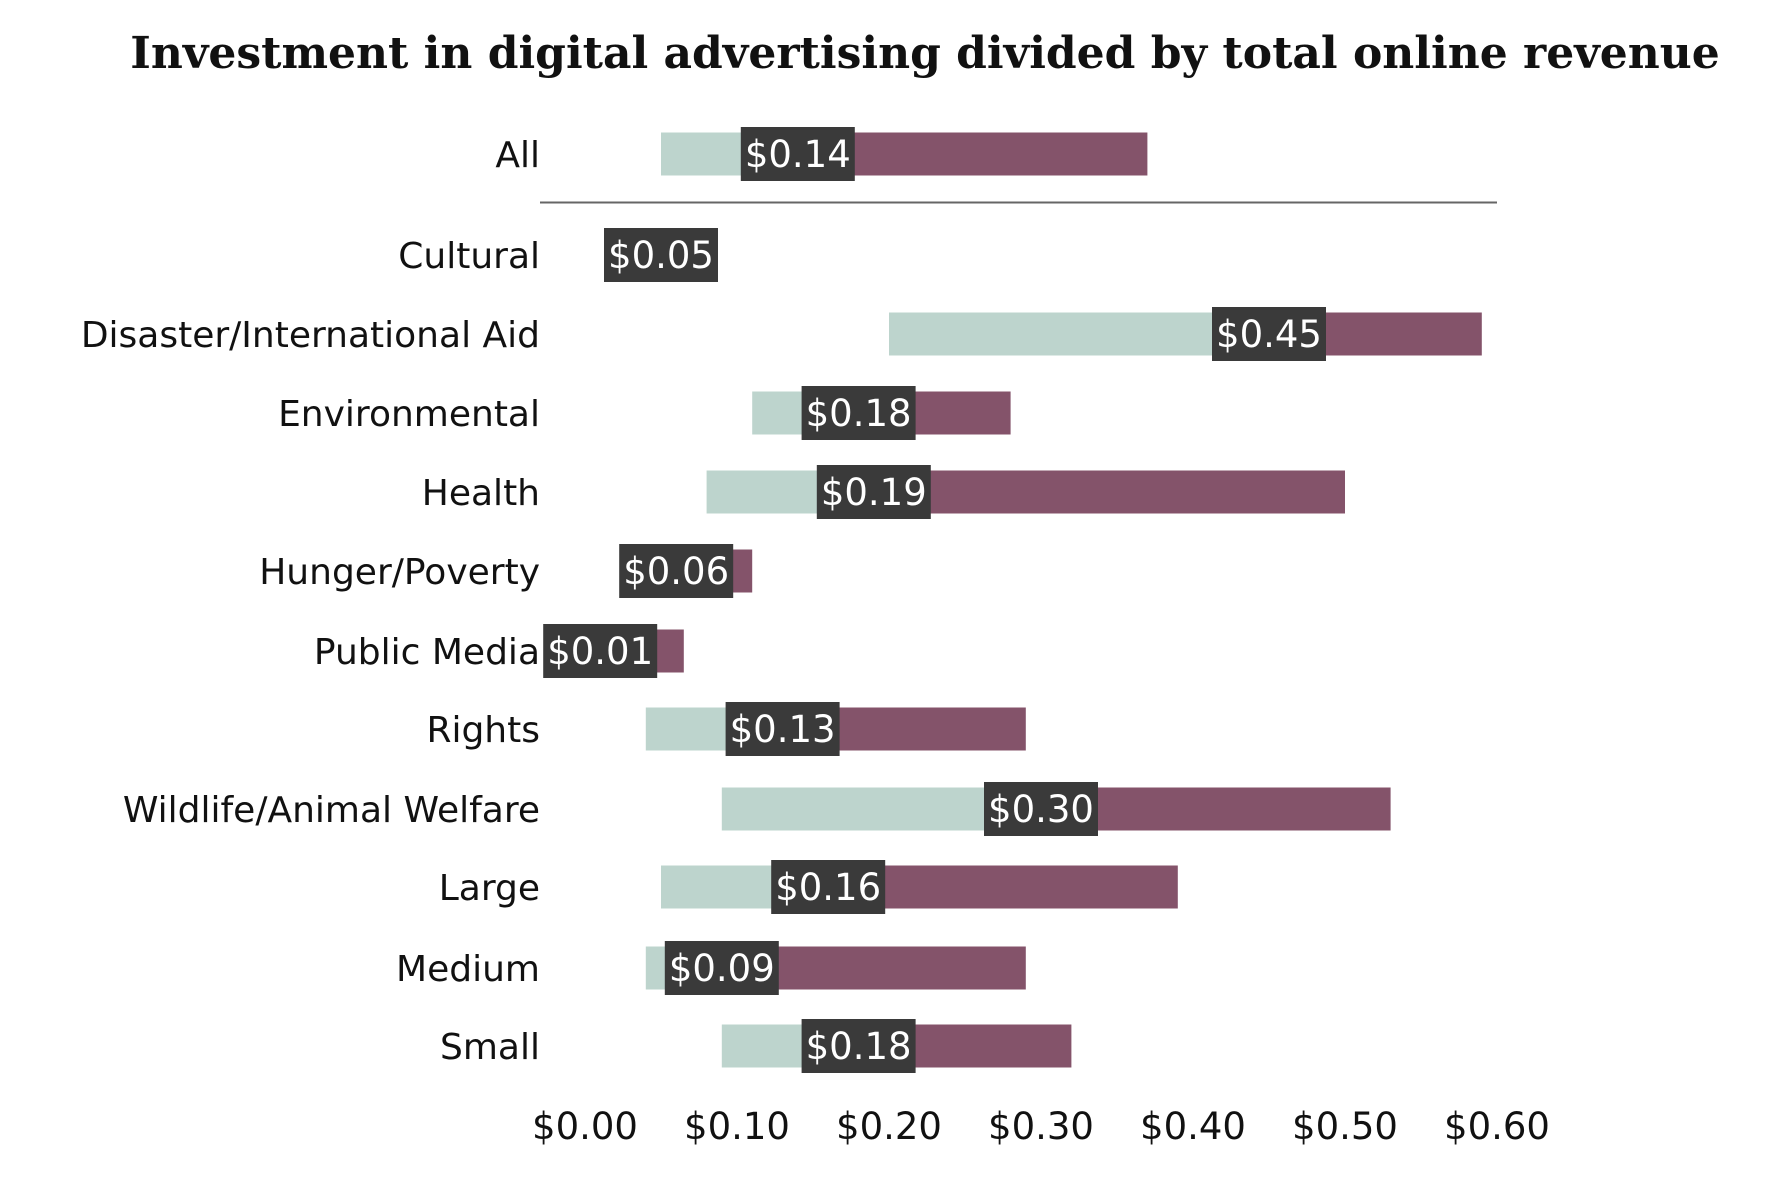 This screenshot has height=1194, width=1782. I want to click on median-value-label: $0.05, so click(661, 255).